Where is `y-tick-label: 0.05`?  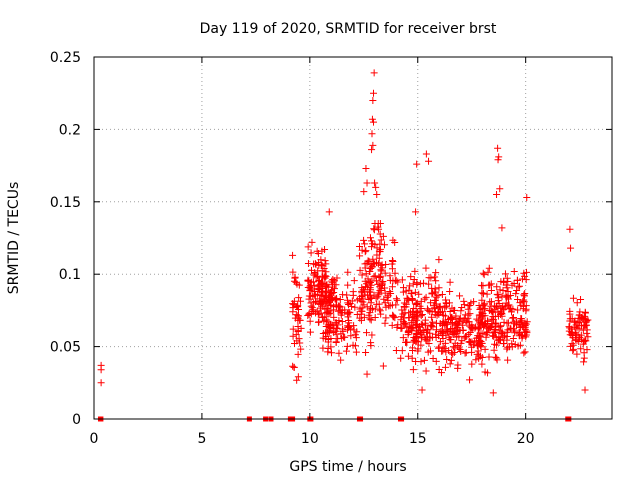
y-tick-label: 0.05 is located at coordinates (65, 348).